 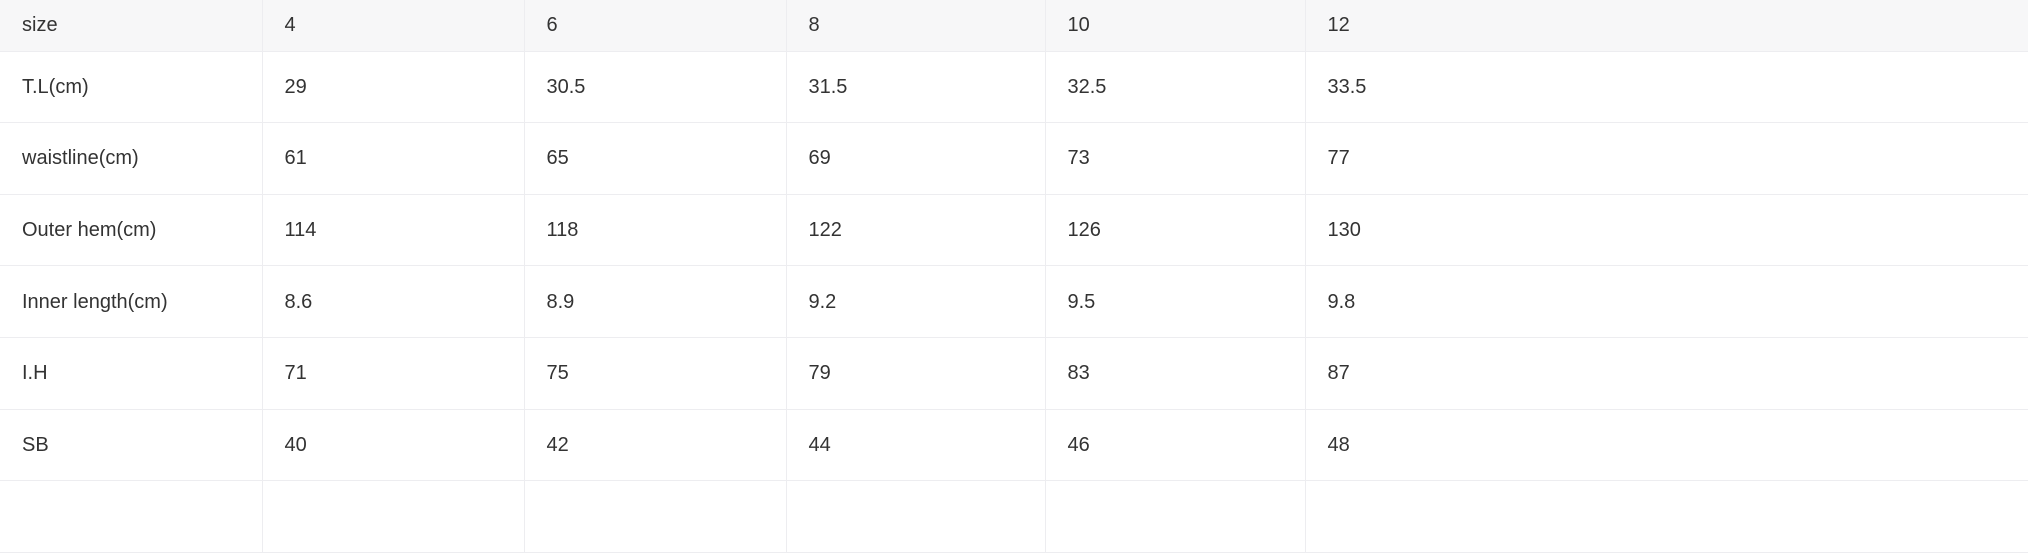 I want to click on table-row: T.L(cm) 29 30.5 31.5 32.5 33.5, so click(x=1014, y=87).